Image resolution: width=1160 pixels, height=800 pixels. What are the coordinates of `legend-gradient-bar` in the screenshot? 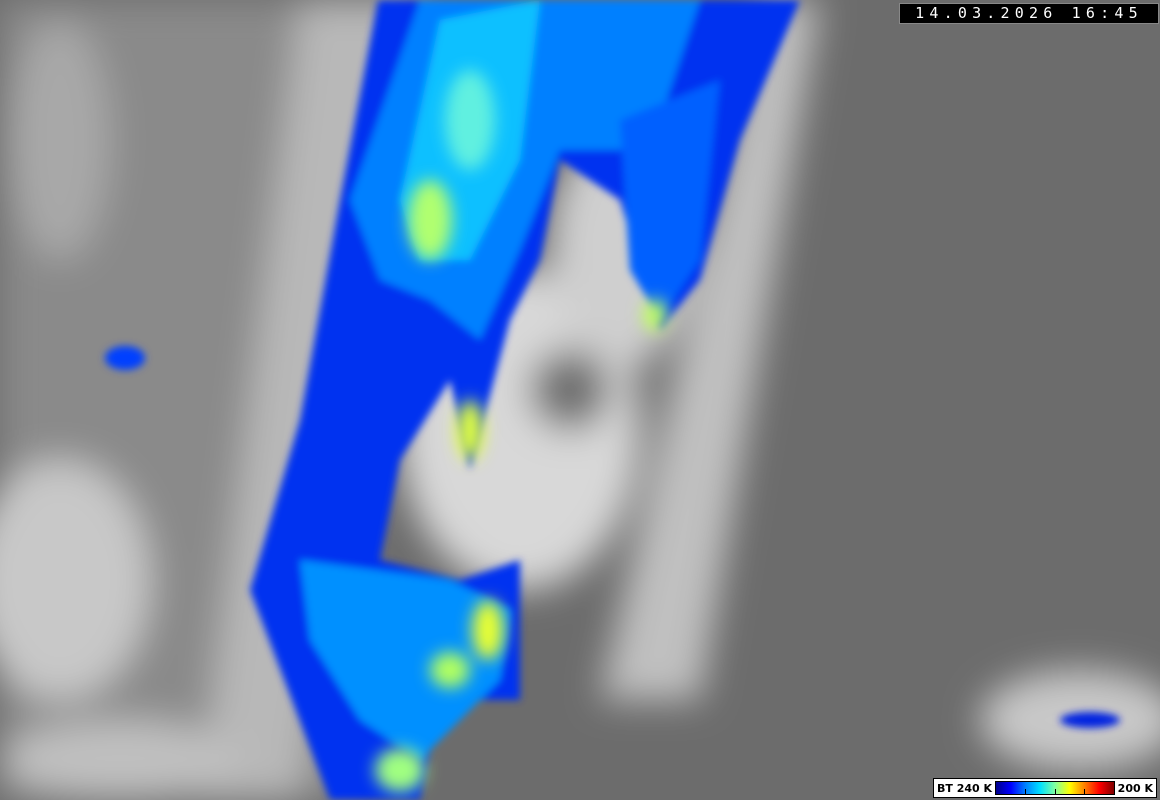 It's located at (1055, 788).